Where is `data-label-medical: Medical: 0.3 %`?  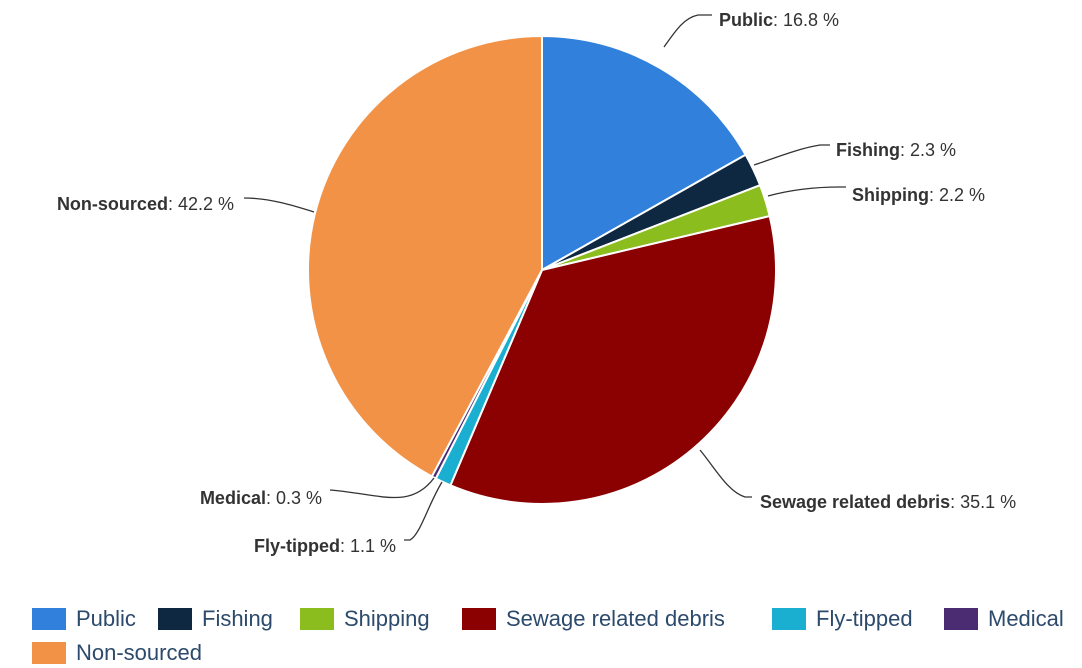
data-label-medical: Medical: 0.3 % is located at coordinates (261, 498).